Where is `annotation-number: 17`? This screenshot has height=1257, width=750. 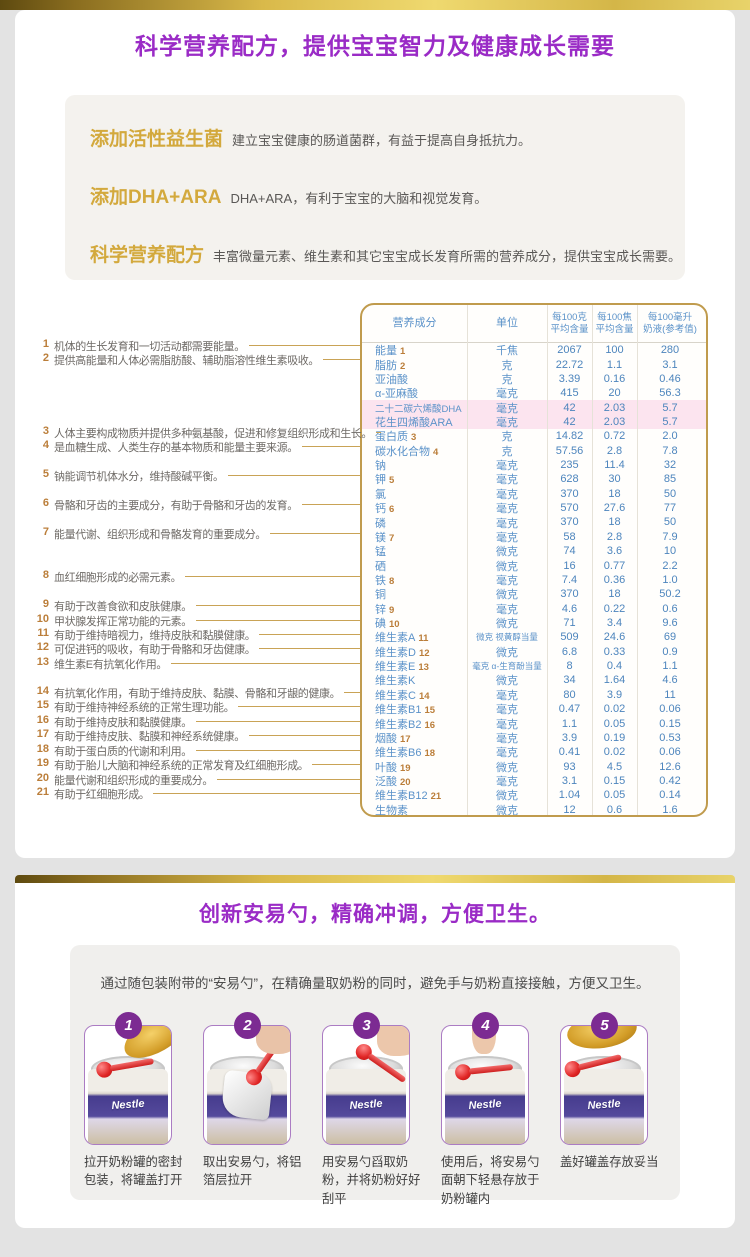 annotation-number: 17 is located at coordinates (42, 734).